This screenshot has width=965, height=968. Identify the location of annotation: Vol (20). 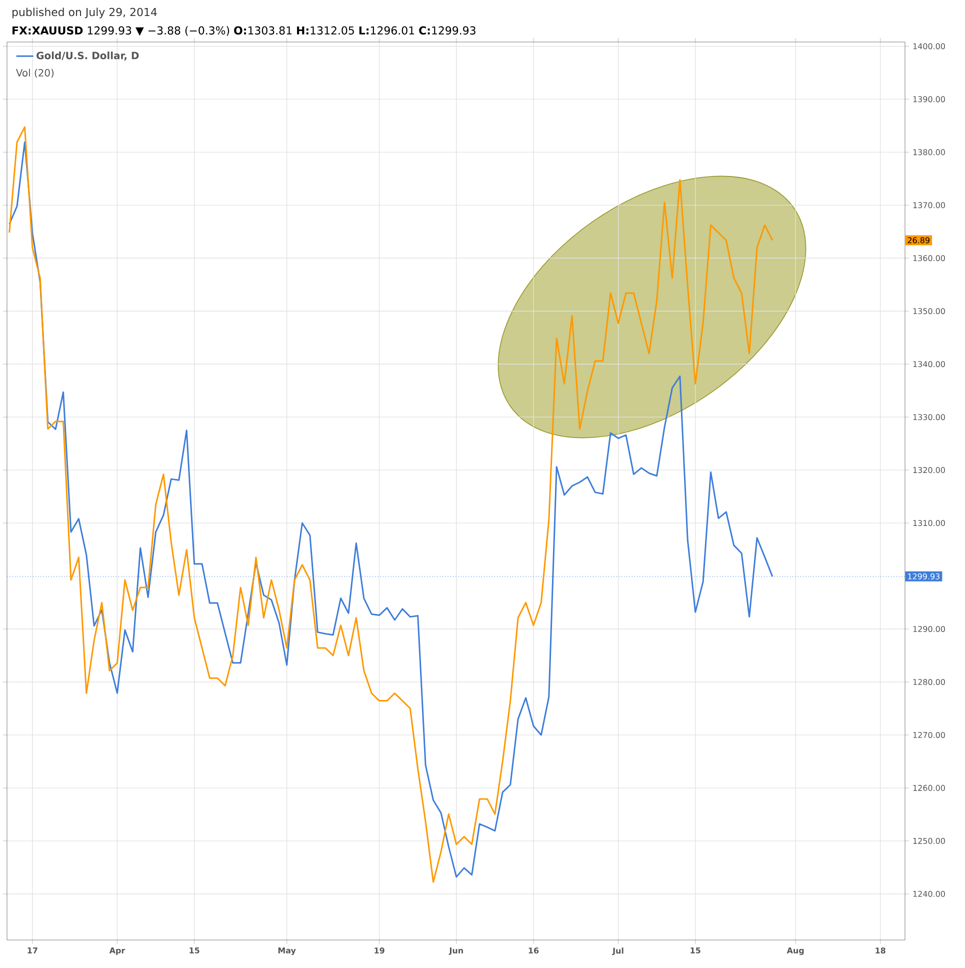
(35, 73).